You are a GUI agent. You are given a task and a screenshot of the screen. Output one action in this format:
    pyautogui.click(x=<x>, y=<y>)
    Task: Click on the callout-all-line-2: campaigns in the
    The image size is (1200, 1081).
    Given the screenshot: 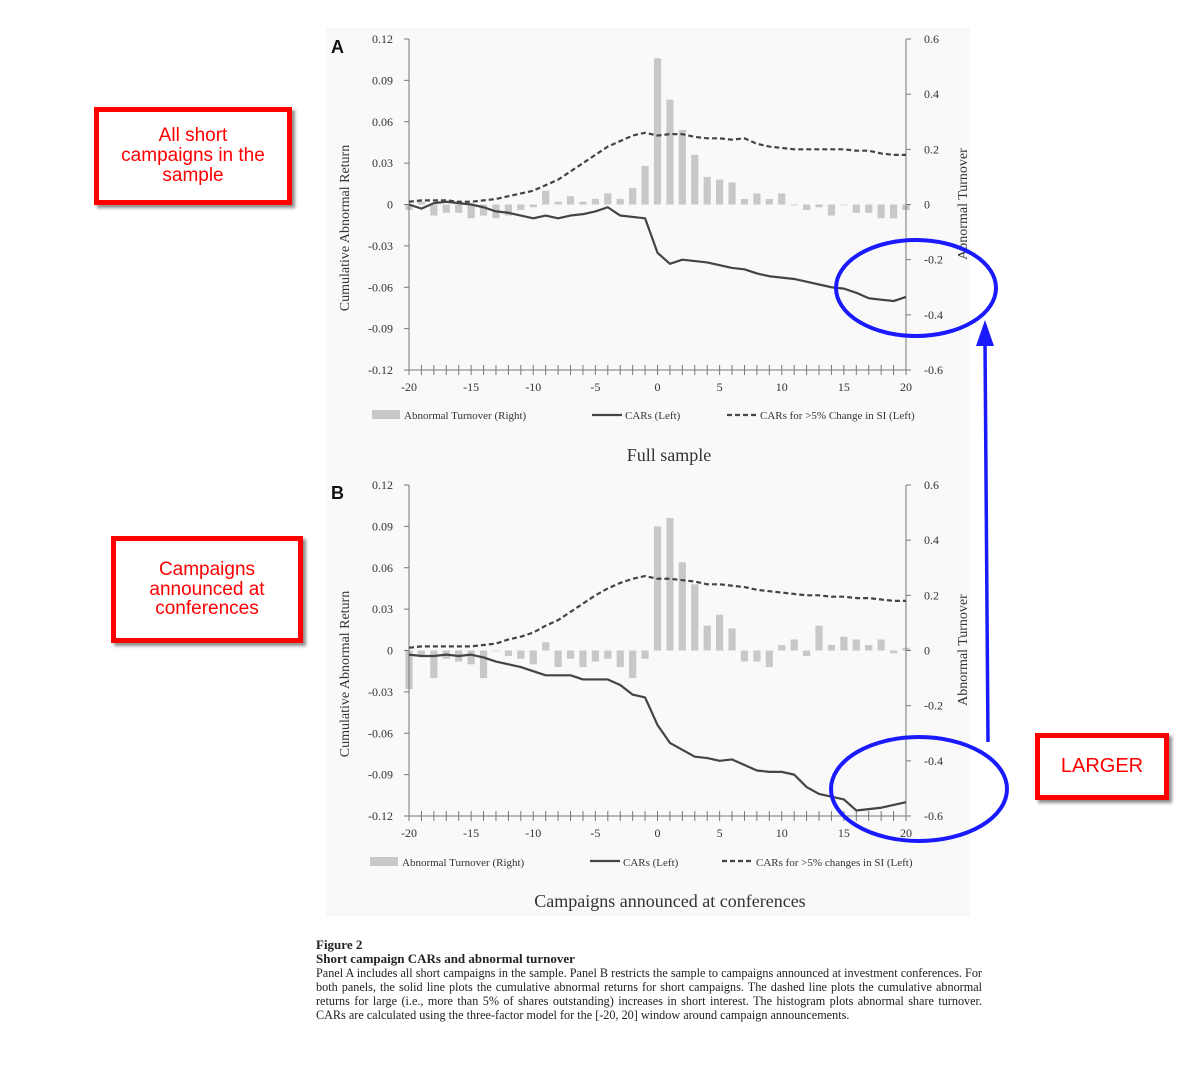 What is the action you would take?
    pyautogui.click(x=193, y=156)
    